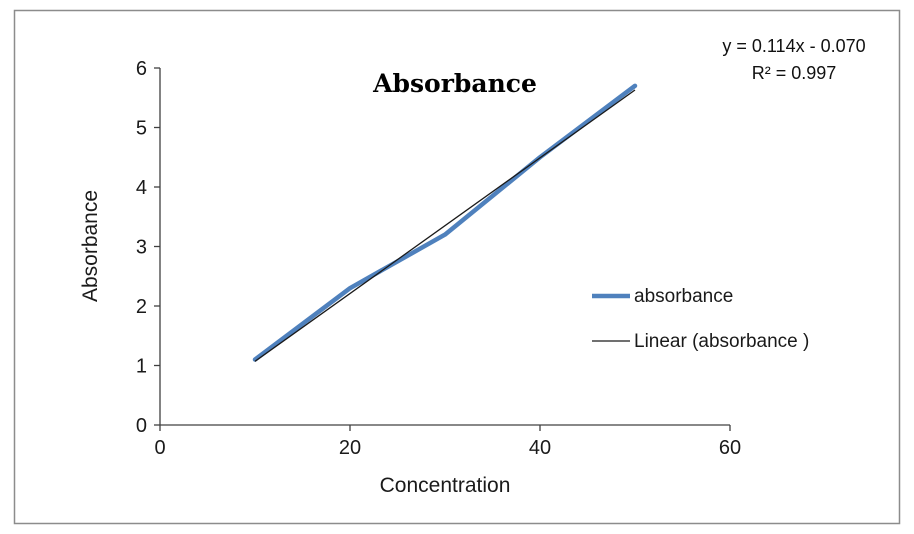 The height and width of the screenshot is (534, 914). What do you see at coordinates (793, 46) in the screenshot?
I see `trendline-equation: y = 0.114x - 0.070` at bounding box center [793, 46].